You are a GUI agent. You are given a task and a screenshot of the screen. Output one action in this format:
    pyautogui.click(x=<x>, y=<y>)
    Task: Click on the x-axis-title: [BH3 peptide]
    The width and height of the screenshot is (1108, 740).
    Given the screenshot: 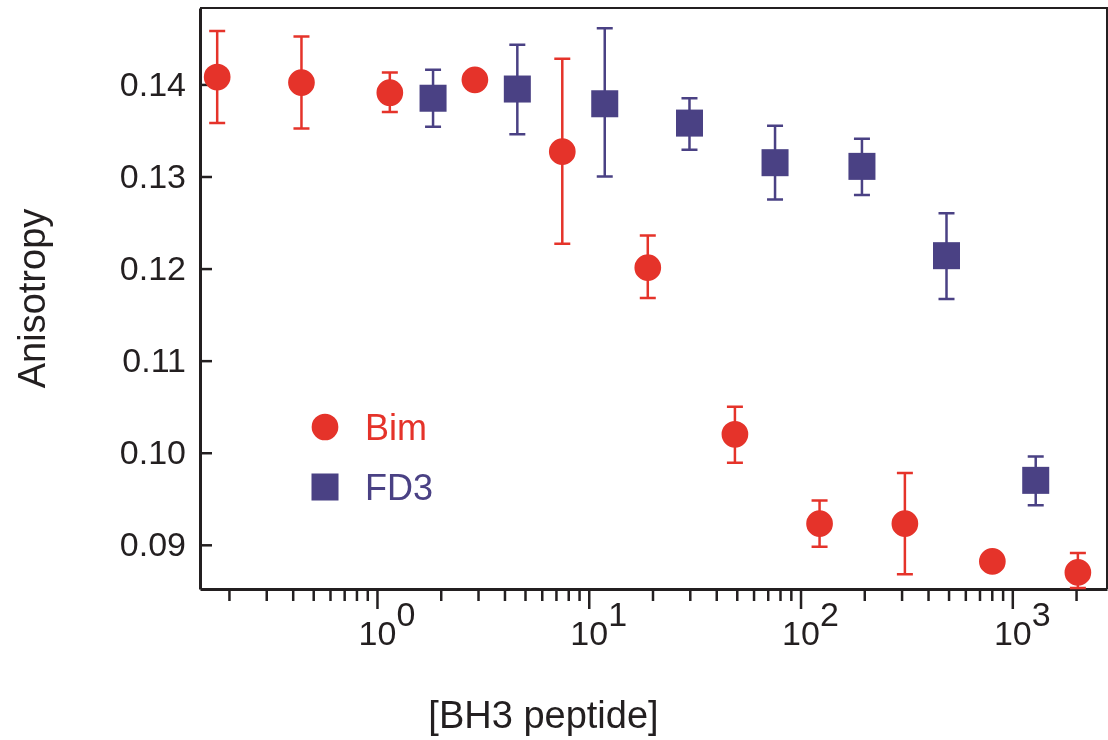 What is the action you would take?
    pyautogui.click(x=543, y=715)
    